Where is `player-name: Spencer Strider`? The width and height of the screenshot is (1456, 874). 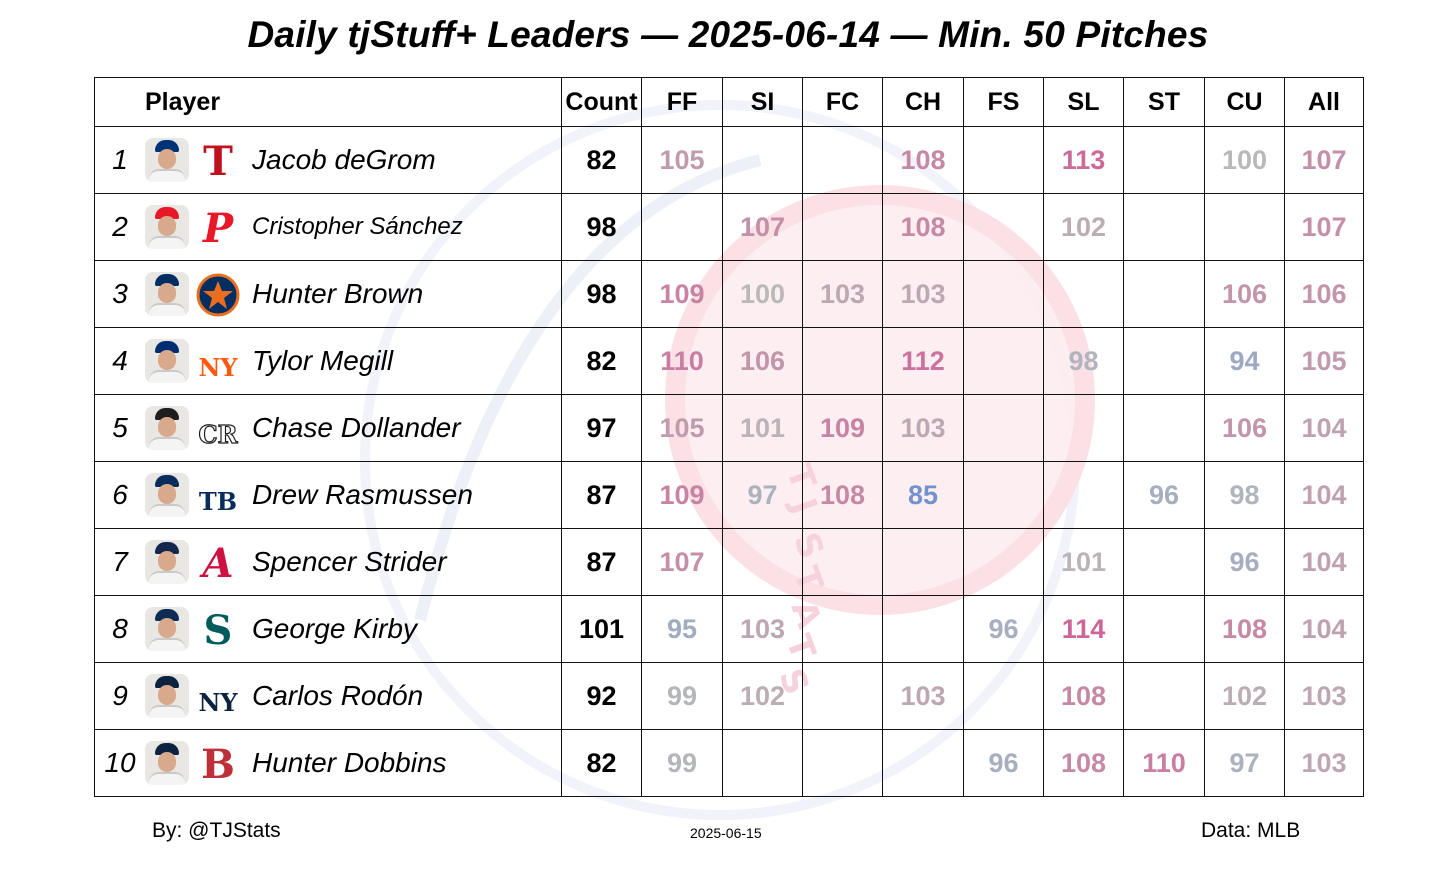
player-name: Spencer Strider is located at coordinates (349, 561).